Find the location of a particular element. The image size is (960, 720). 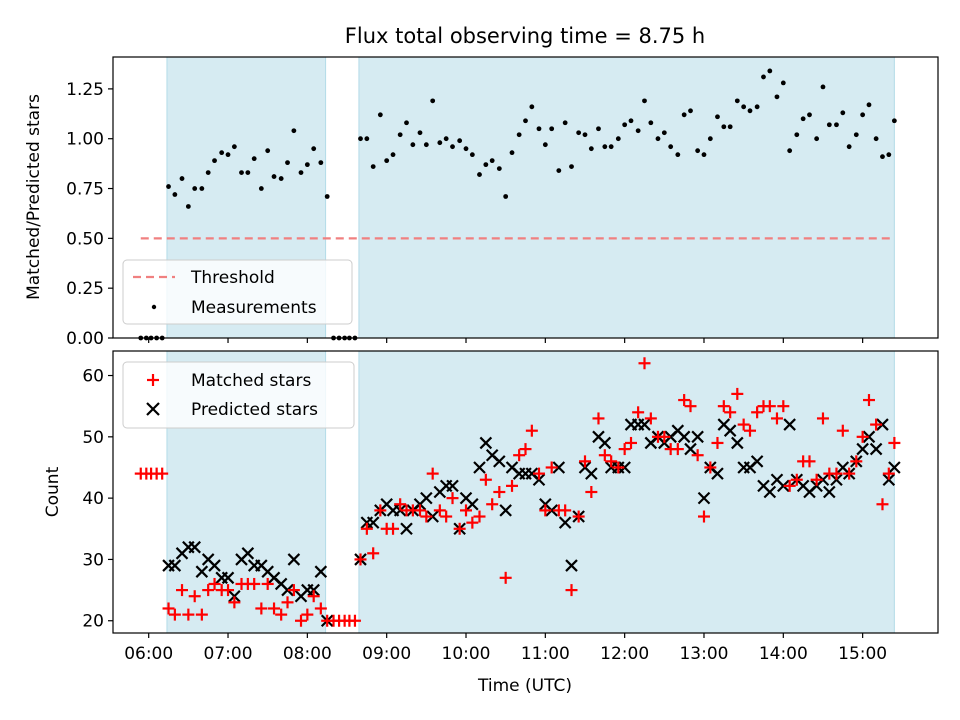

x-tick-label: 10:00 is located at coordinates (466, 654).